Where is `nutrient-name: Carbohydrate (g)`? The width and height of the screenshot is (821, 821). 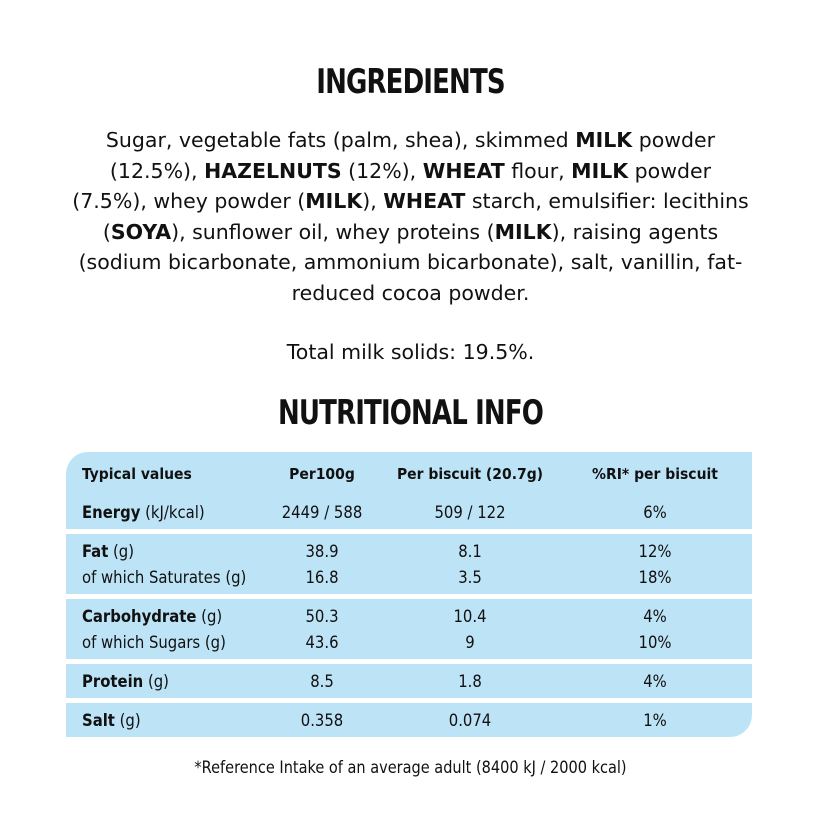
nutrient-name: Carbohydrate (g) is located at coordinates (164, 616).